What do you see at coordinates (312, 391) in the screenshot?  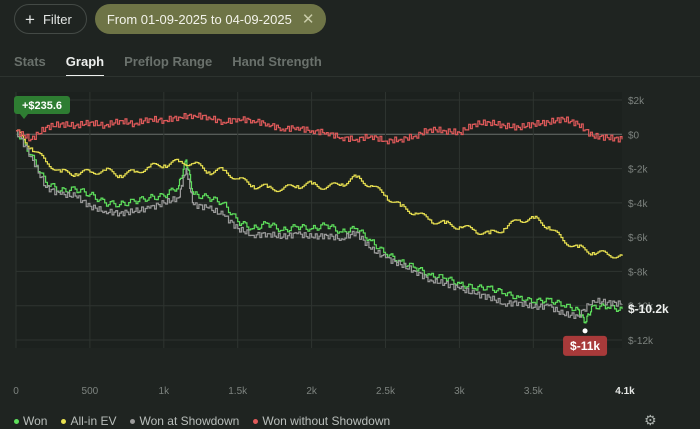 I see `x-tick-label: 2k` at bounding box center [312, 391].